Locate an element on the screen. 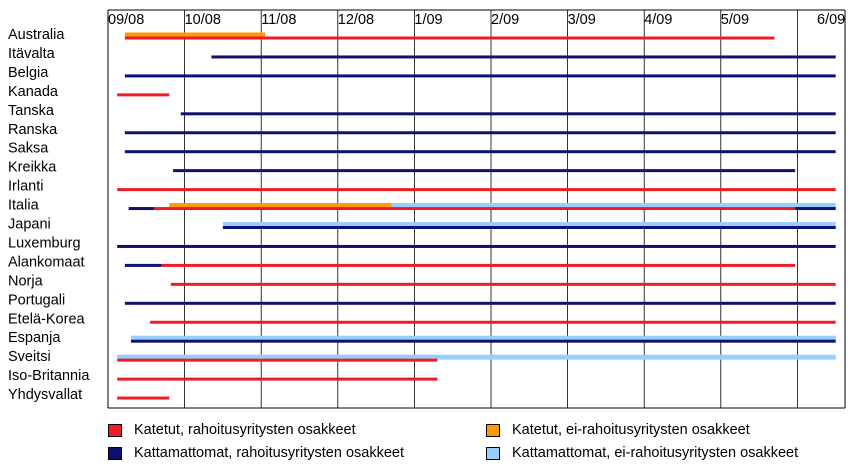 Image resolution: width=866 pixels, height=474 pixels. legend-label: Katetut, ei-rahoitusyritysten osakkeet is located at coordinates (631, 430).